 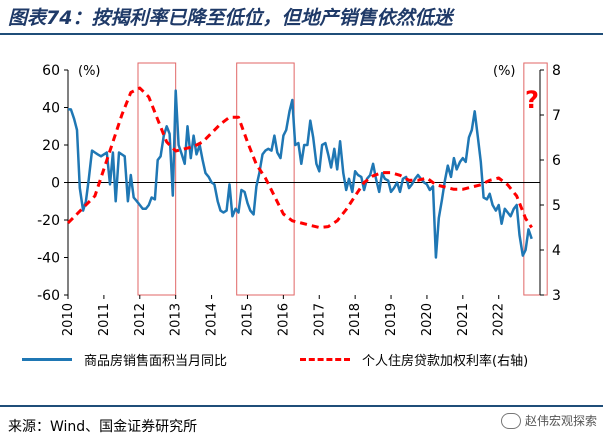 What do you see at coordinates (556, 116) in the screenshot?
I see `right-tick-label: 7` at bounding box center [556, 116].